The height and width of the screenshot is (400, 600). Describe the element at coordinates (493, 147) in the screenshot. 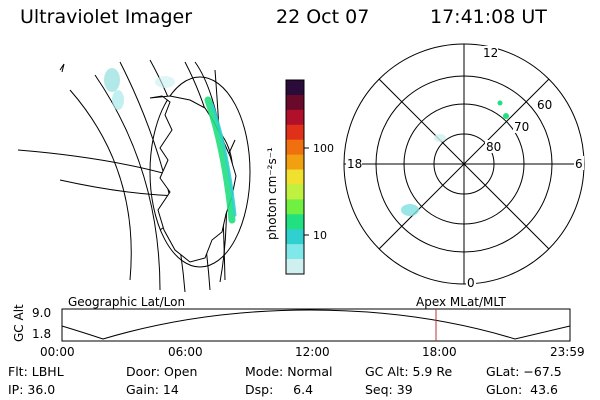

I see `mlat-label-80: 80` at that location.